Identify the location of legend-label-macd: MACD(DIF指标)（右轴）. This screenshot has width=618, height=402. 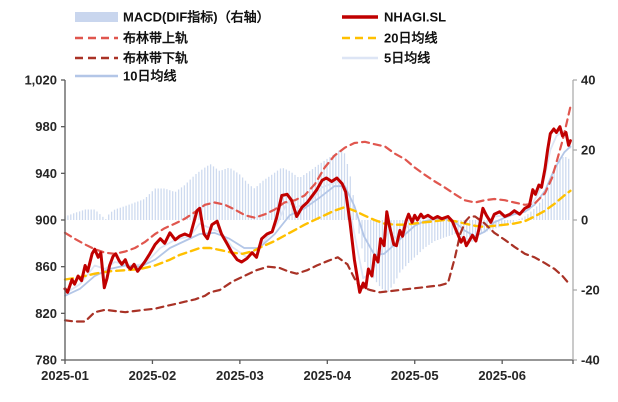
(196, 17).